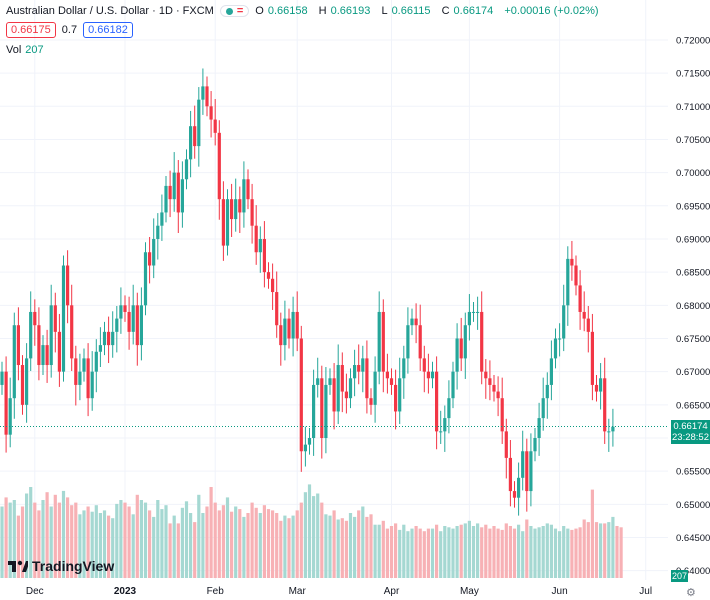 The height and width of the screenshot is (600, 710). I want to click on volume-legend: Vol 207, so click(25, 50).